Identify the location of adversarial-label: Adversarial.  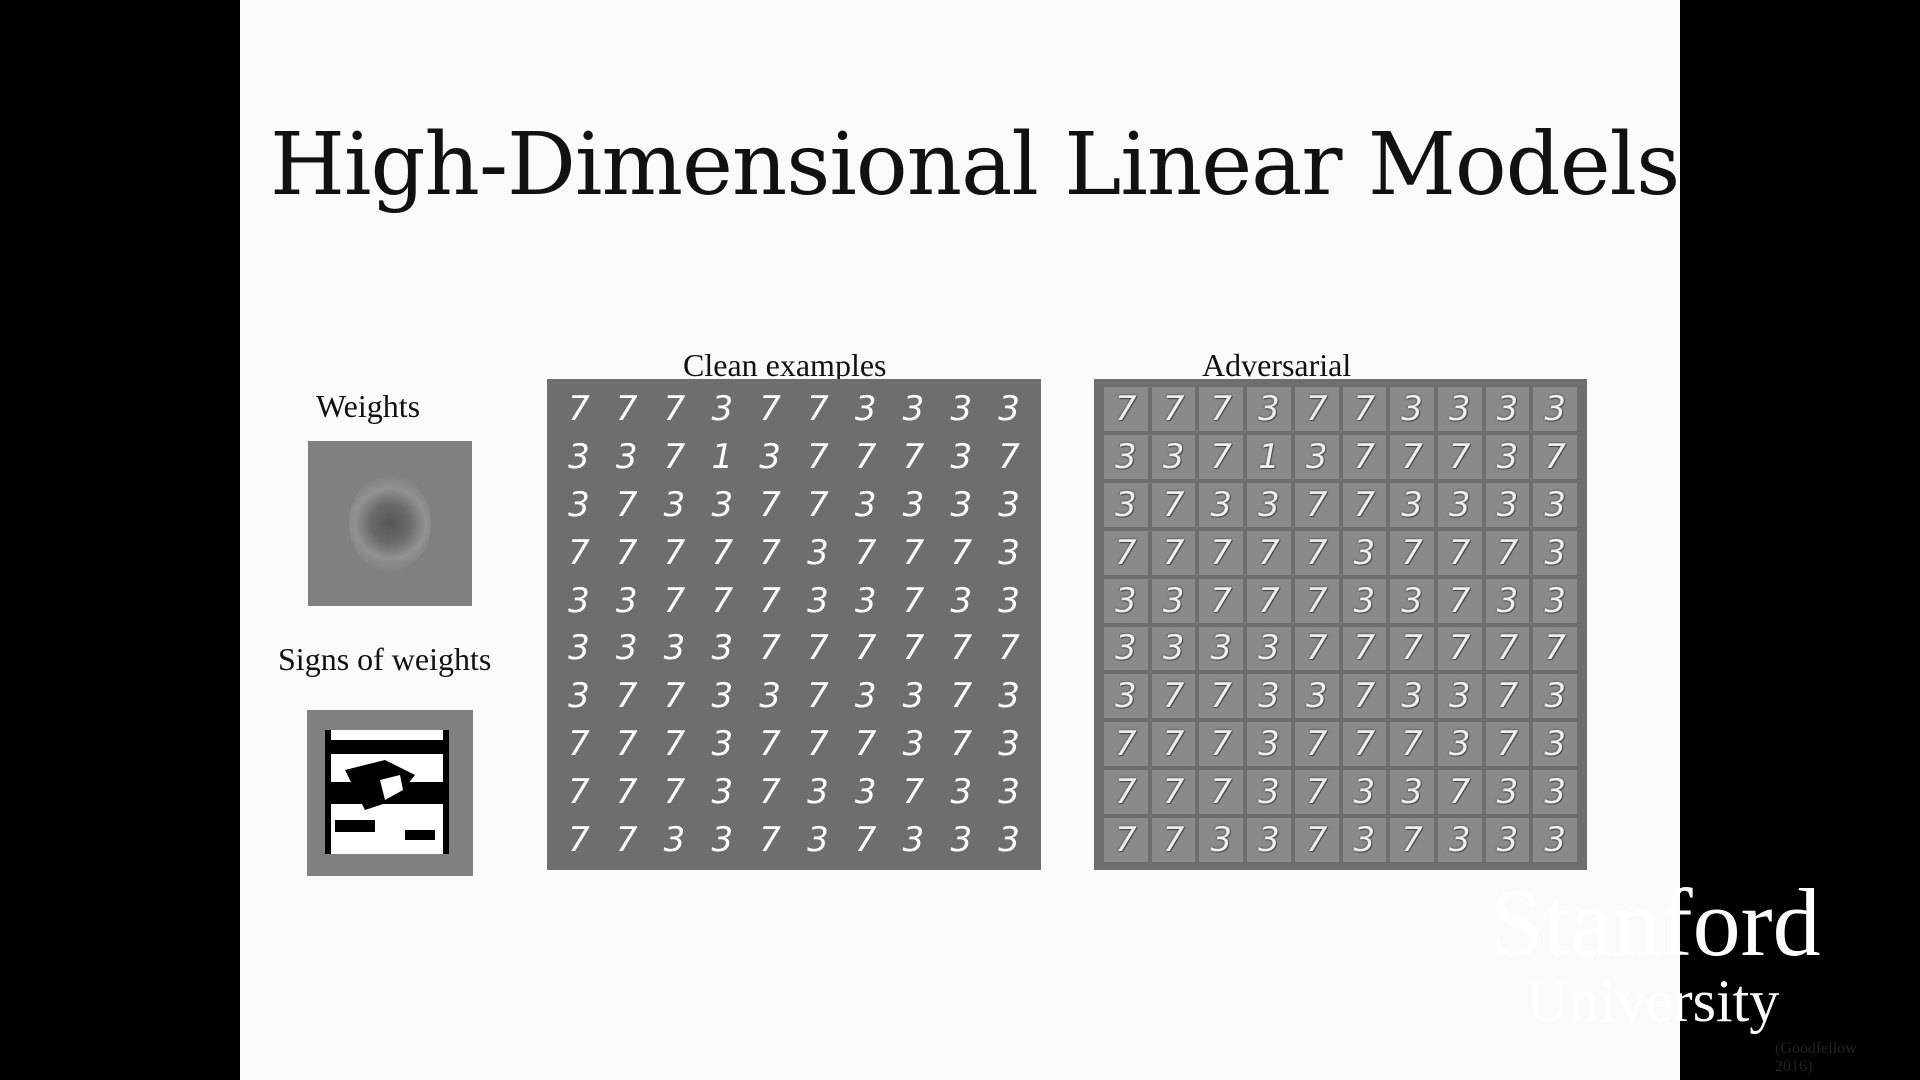
(1277, 365).